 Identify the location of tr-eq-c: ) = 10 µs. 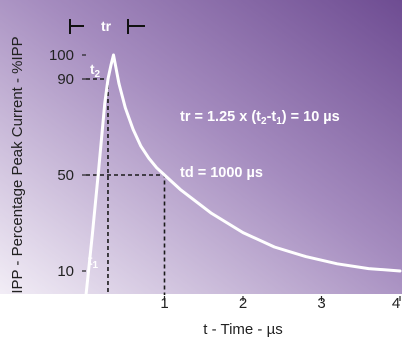
(311, 117).